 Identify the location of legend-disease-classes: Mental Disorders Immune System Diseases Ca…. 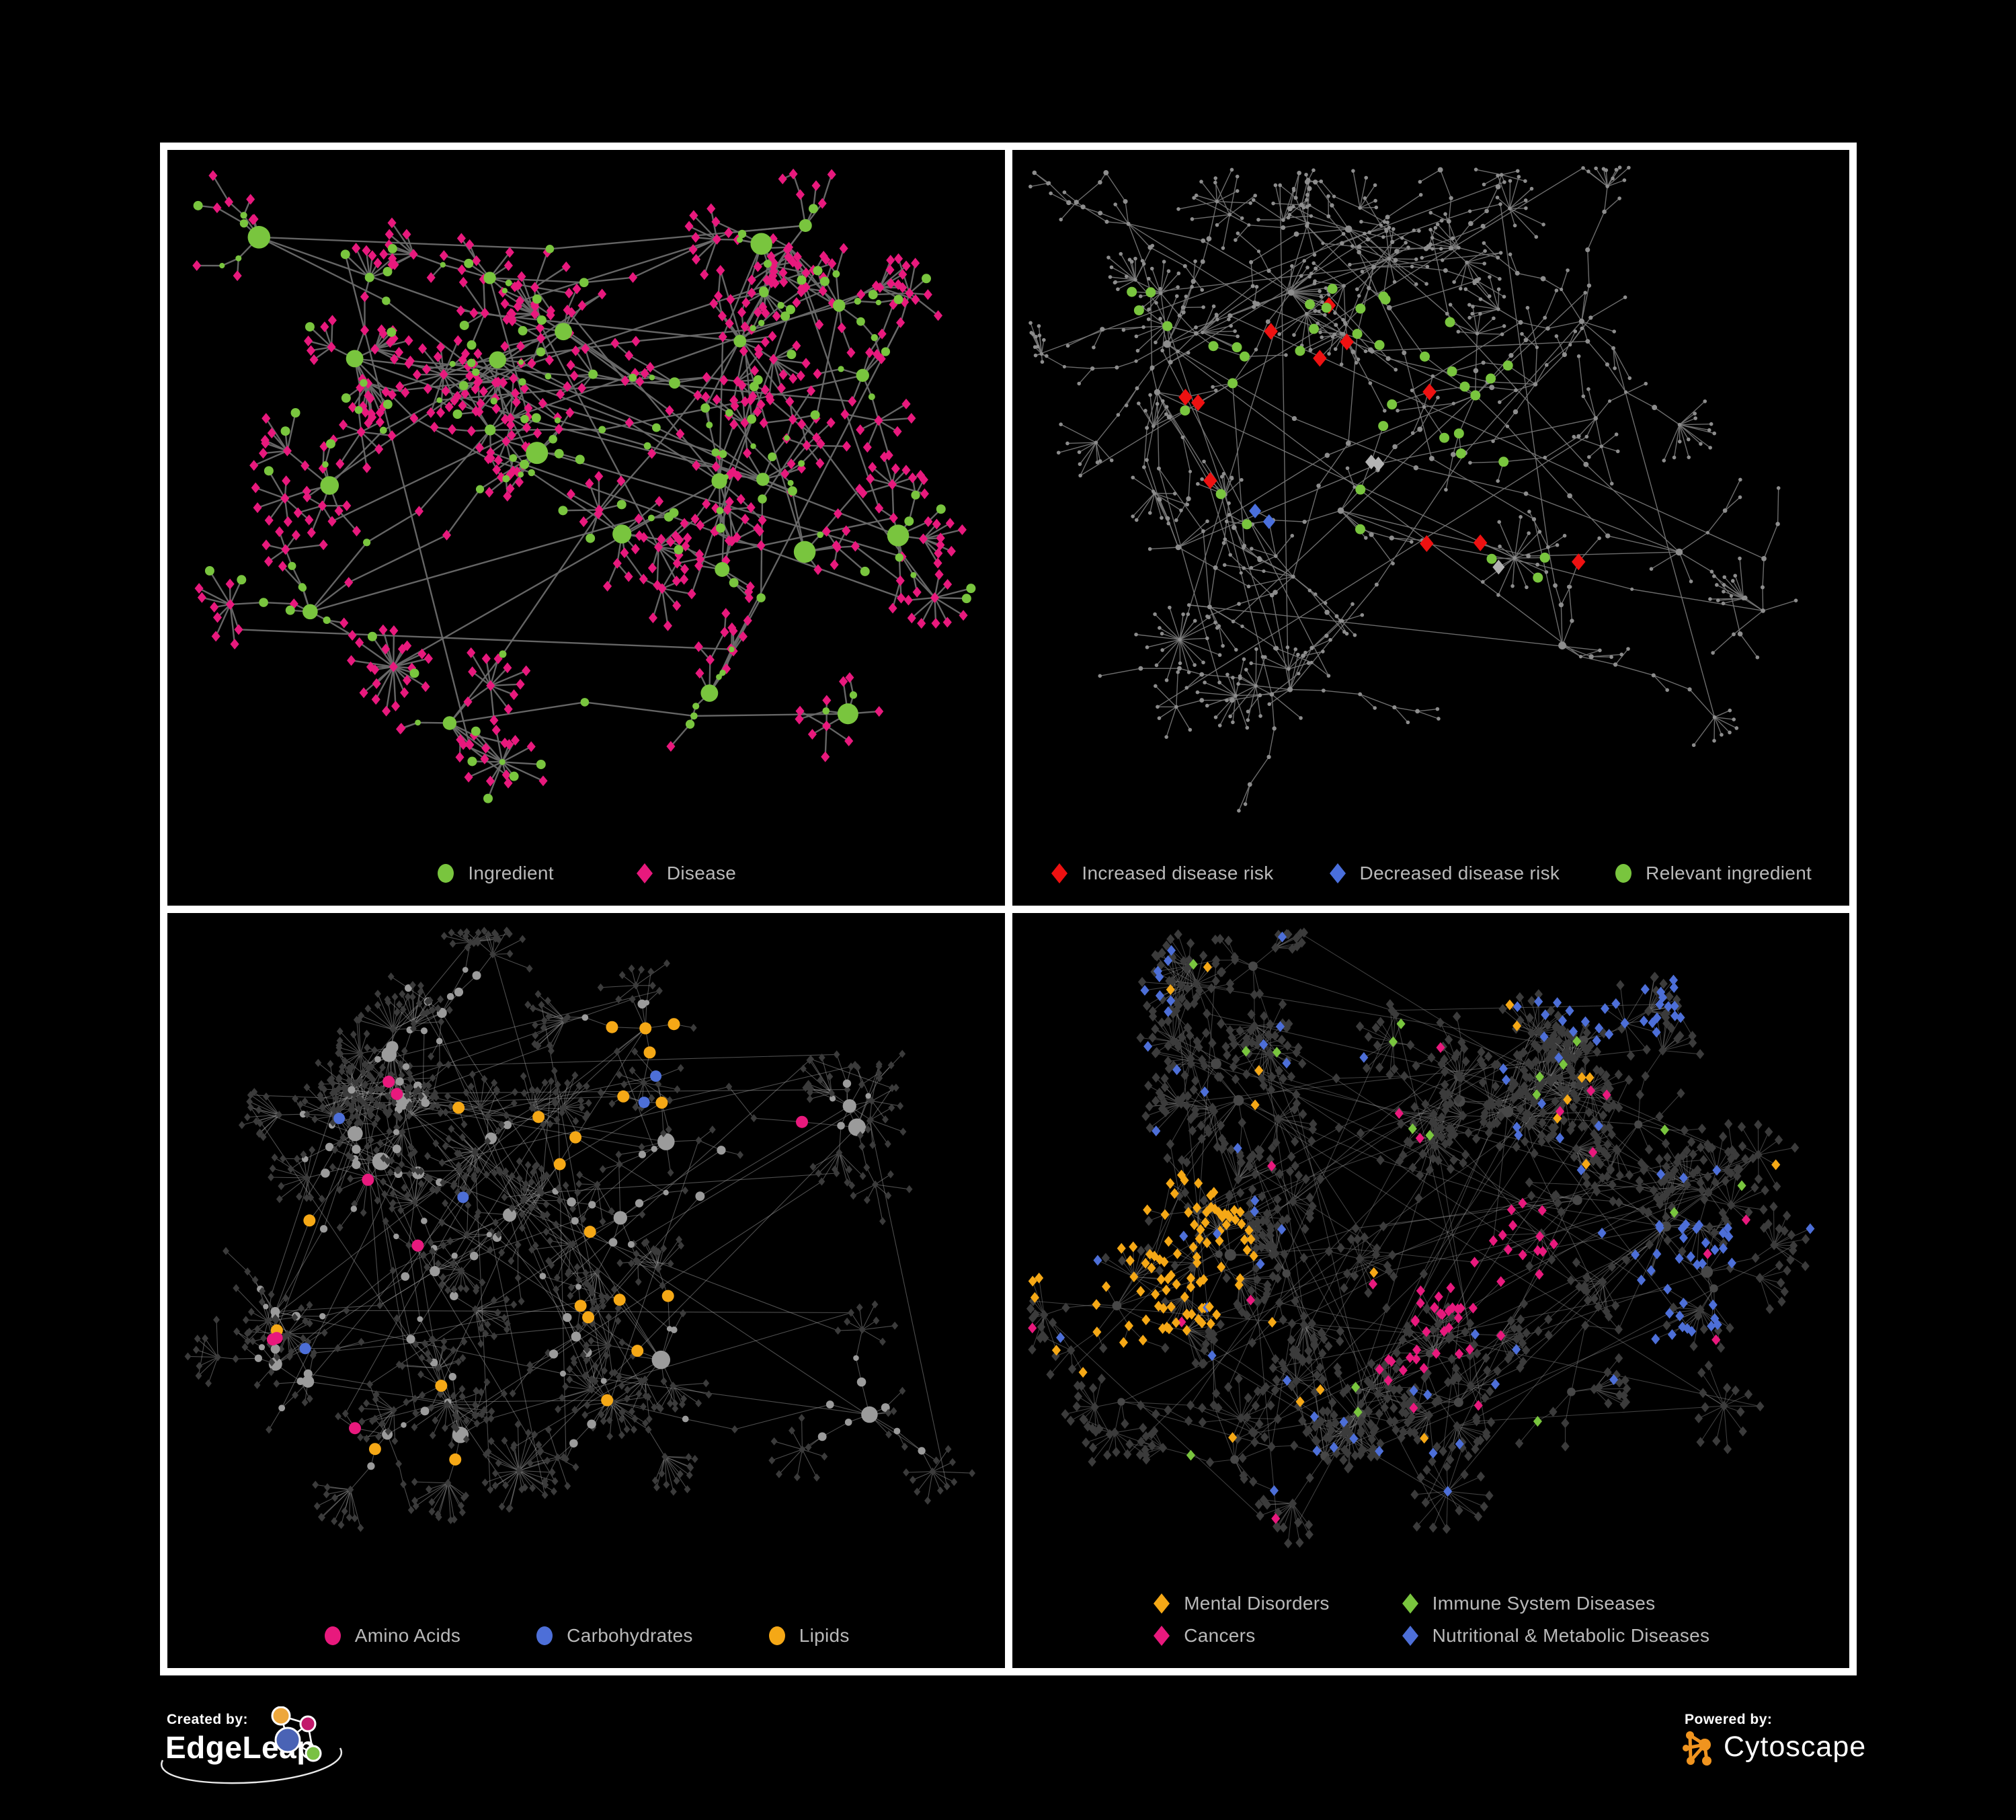
(1431, 1620).